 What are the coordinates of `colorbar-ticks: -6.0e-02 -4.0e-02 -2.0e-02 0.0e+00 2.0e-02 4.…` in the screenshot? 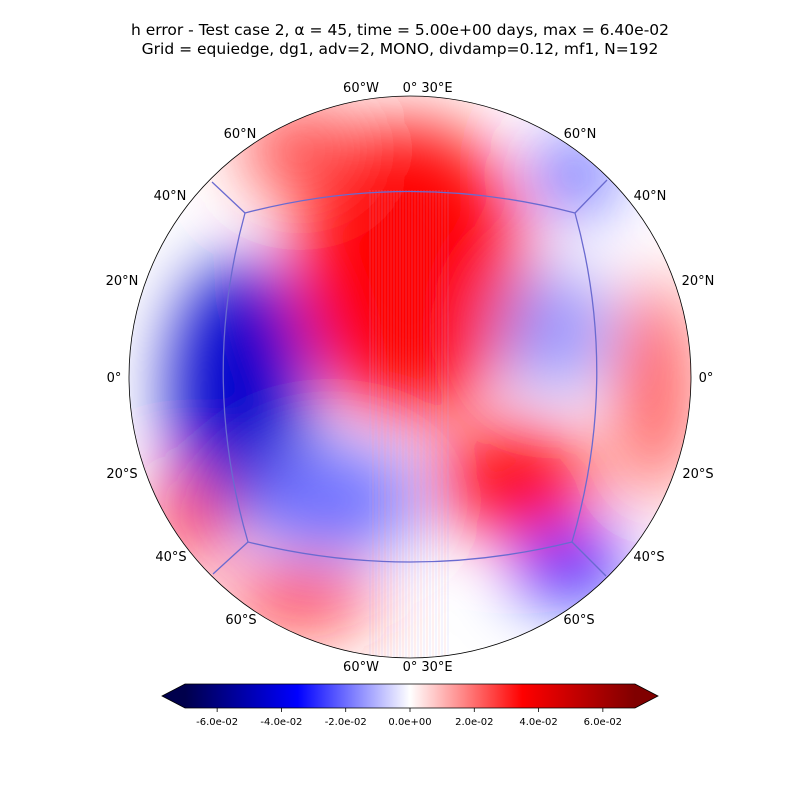 It's located at (409, 718).